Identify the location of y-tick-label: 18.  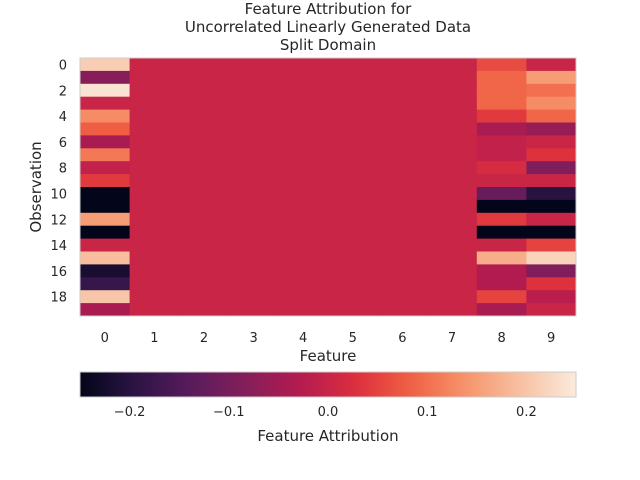
(58, 298).